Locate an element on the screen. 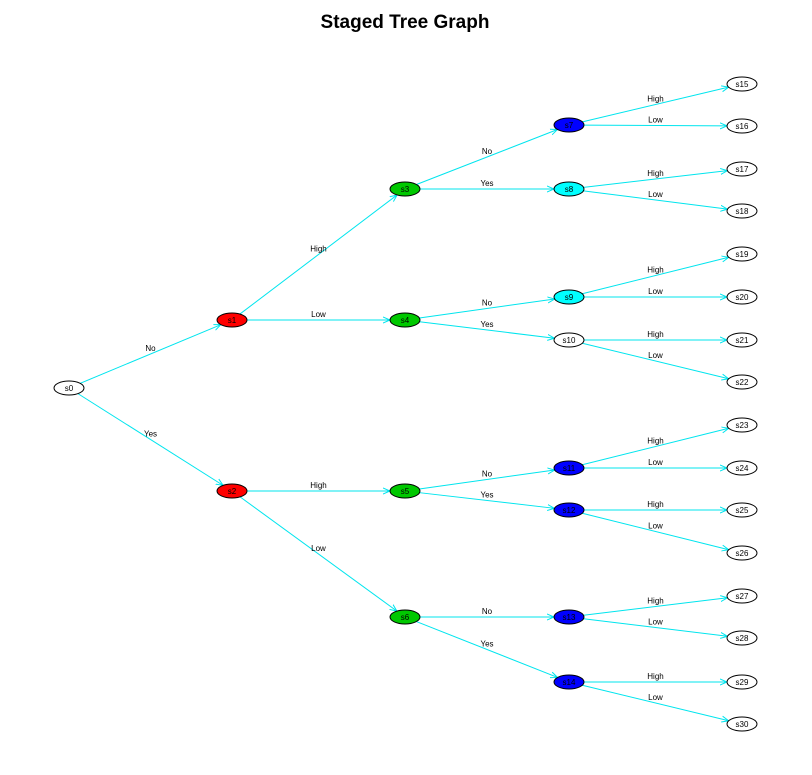 The height and width of the screenshot is (775, 812). node-ellipse-s12 is located at coordinates (569, 510).